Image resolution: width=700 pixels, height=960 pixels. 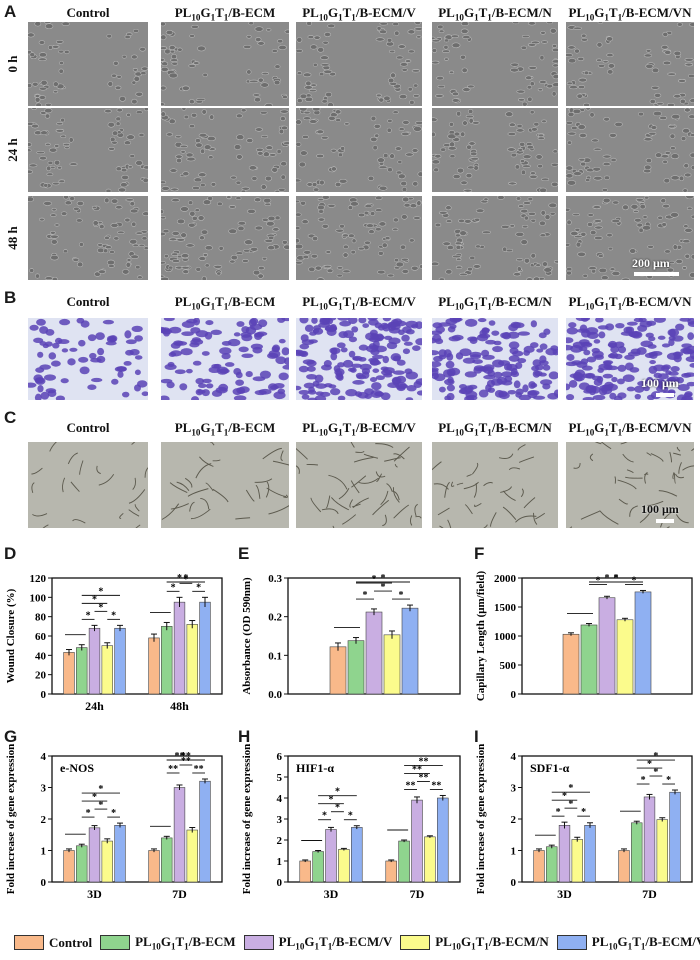 I want to click on chart-e-absorbance: 0.0 0.1 0.2 0.3 Absorbance (OD 590nm) * * * * *, so click(x=352, y=645).